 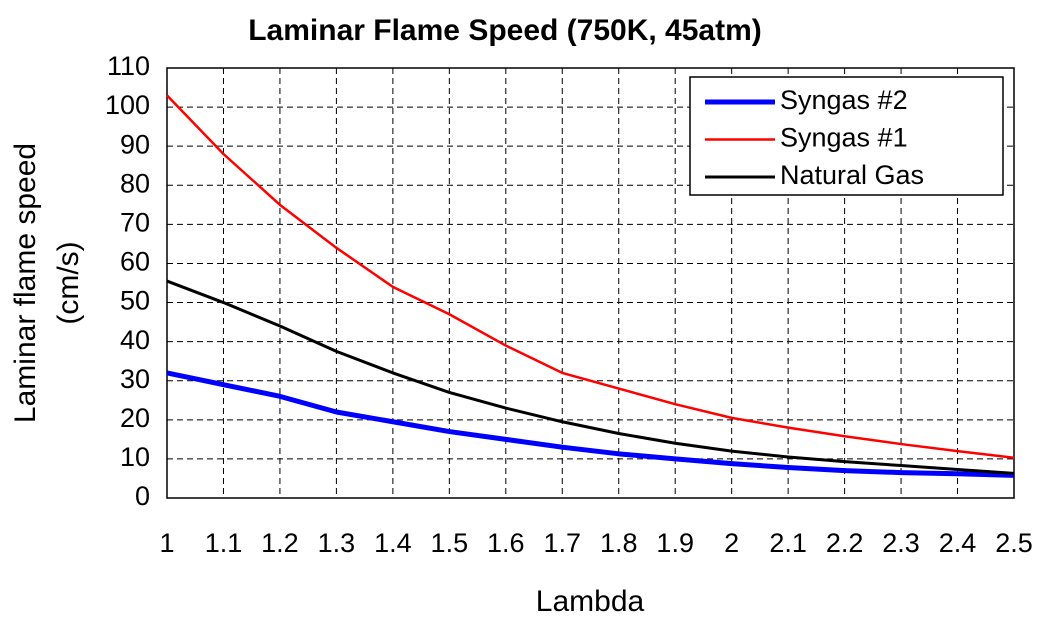 What do you see at coordinates (731, 543) in the screenshot?
I see `x-tick-label: 2` at bounding box center [731, 543].